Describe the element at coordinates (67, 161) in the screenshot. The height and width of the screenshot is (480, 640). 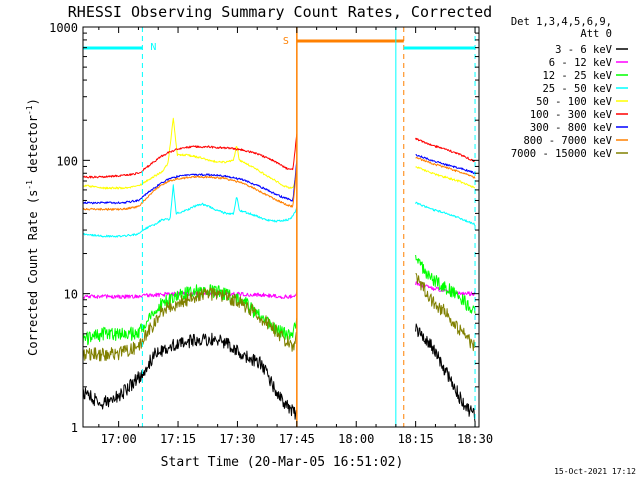
I see `y-tick-label: 100` at that location.